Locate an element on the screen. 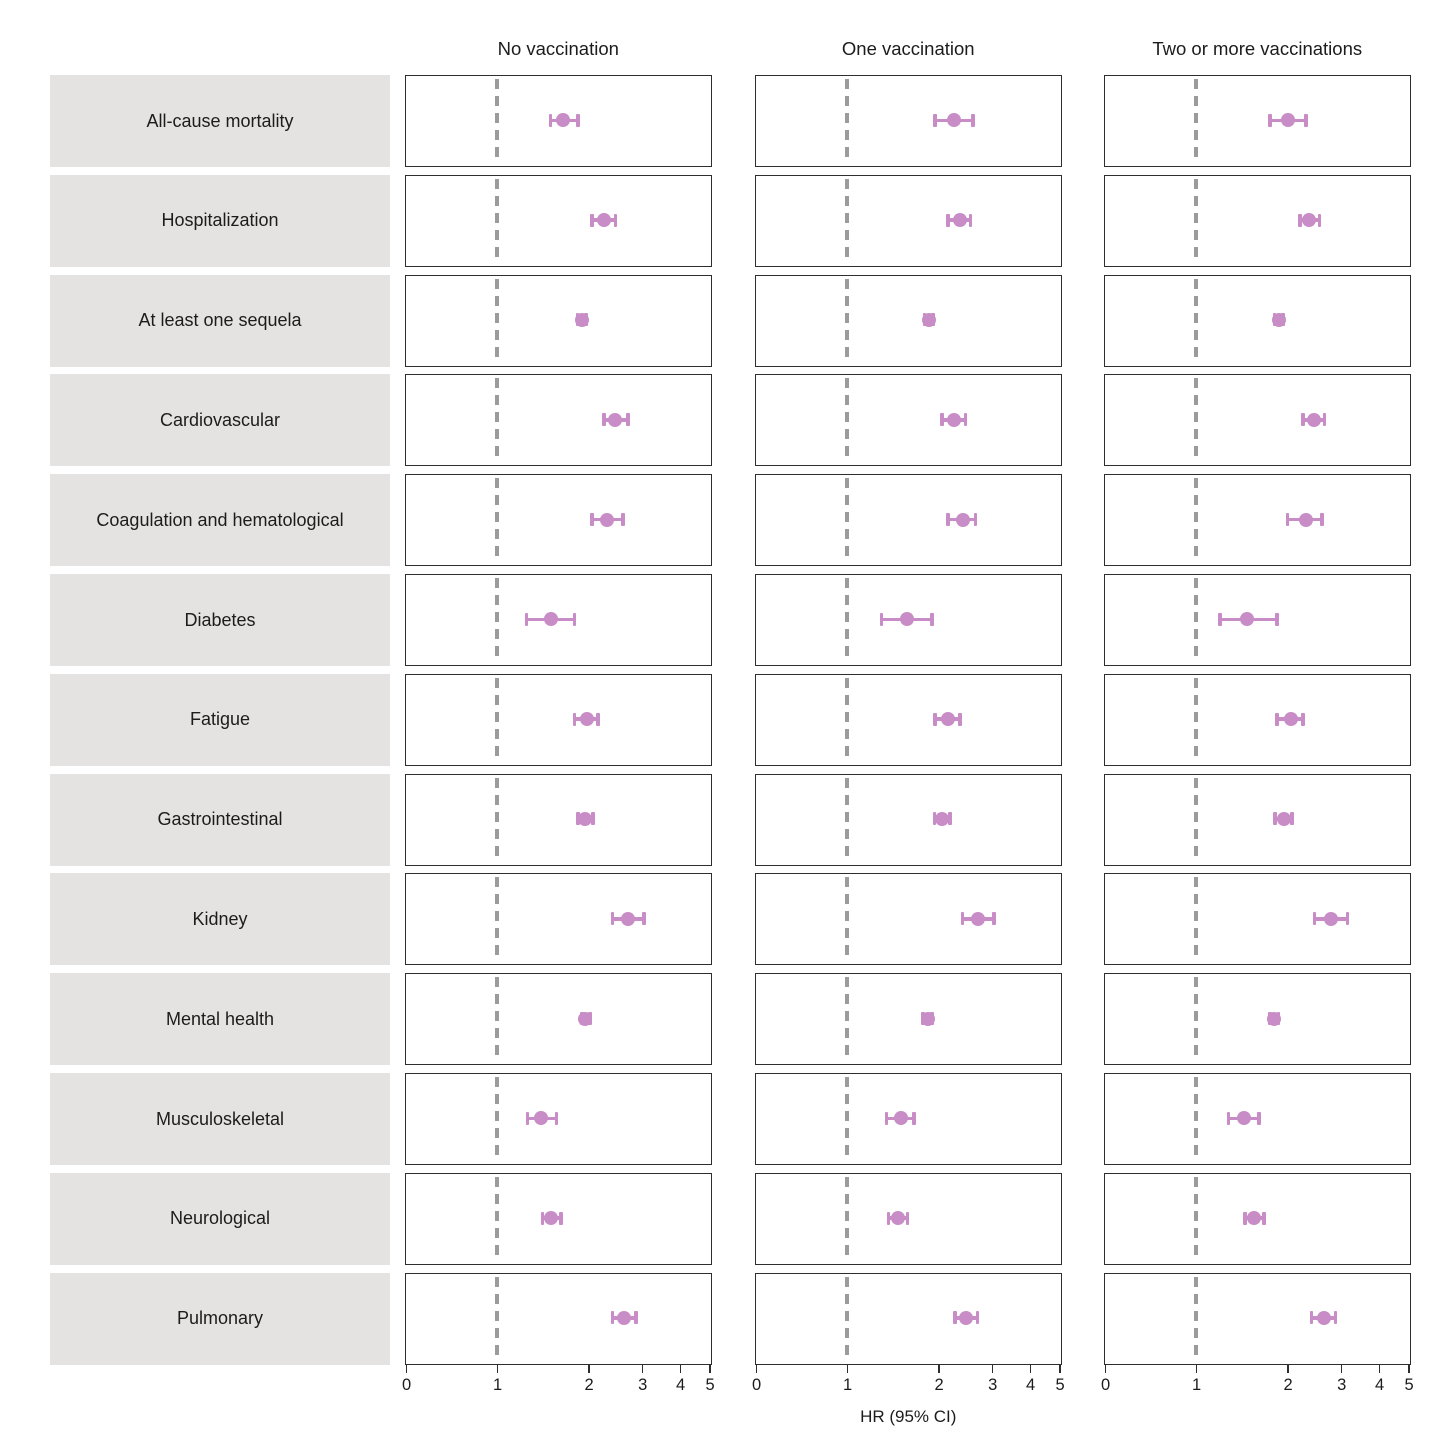 The image size is (1456, 1443). row-label: Fatigue is located at coordinates (220, 719).